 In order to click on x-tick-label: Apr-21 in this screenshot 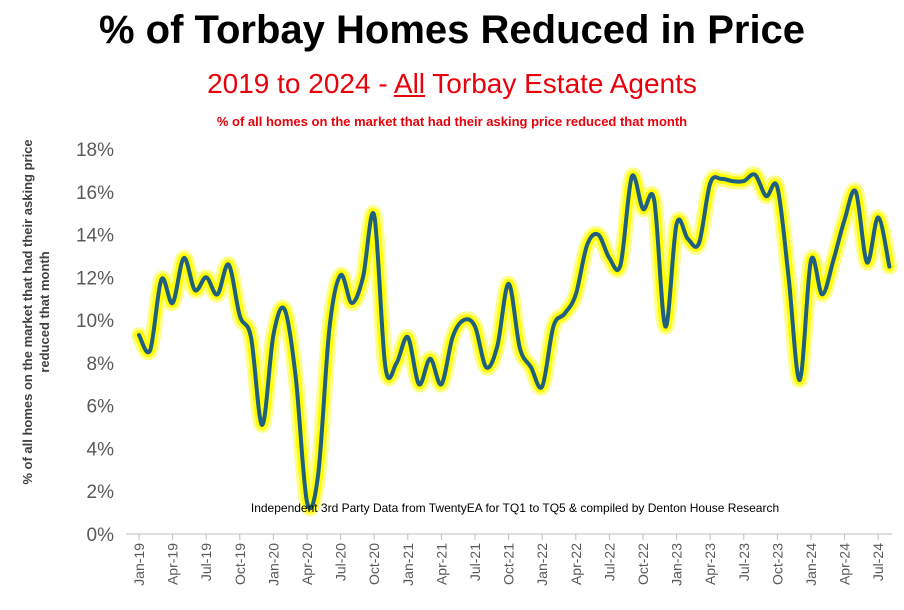, I will do `click(441, 564)`.